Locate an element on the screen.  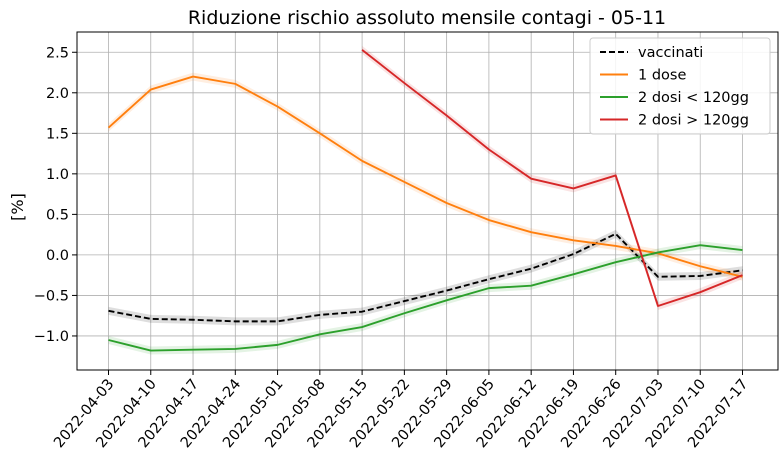
legend-label: 2 dosi < 120gg is located at coordinates (693, 98).